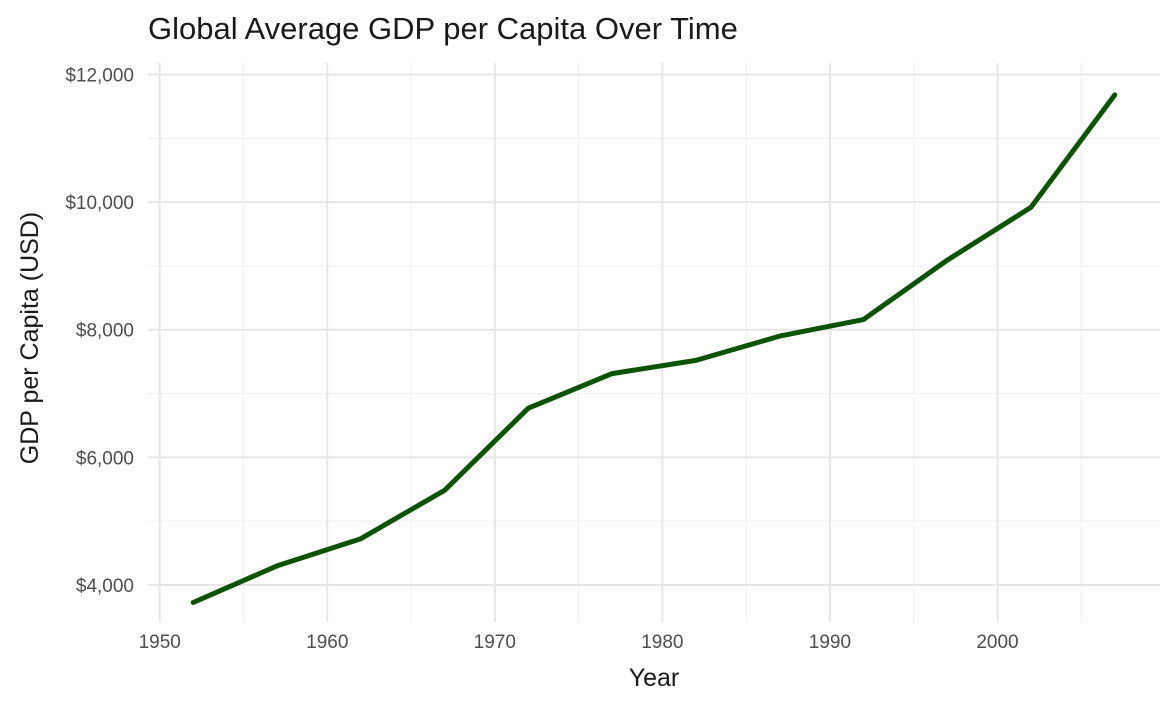  Describe the element at coordinates (997, 642) in the screenshot. I see `x-tick-label: 2000` at that location.